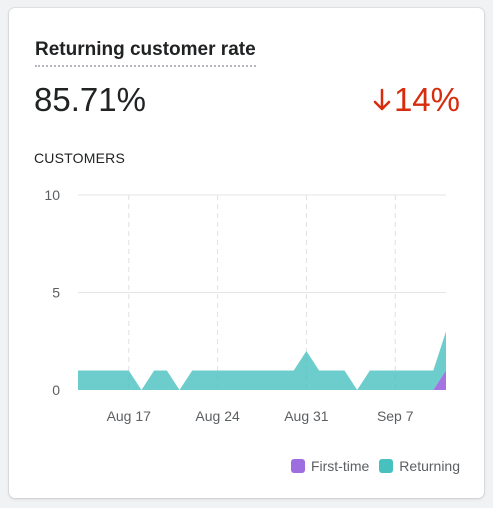 The height and width of the screenshot is (508, 493). I want to click on x-tick-label: Aug 24, so click(217, 416).